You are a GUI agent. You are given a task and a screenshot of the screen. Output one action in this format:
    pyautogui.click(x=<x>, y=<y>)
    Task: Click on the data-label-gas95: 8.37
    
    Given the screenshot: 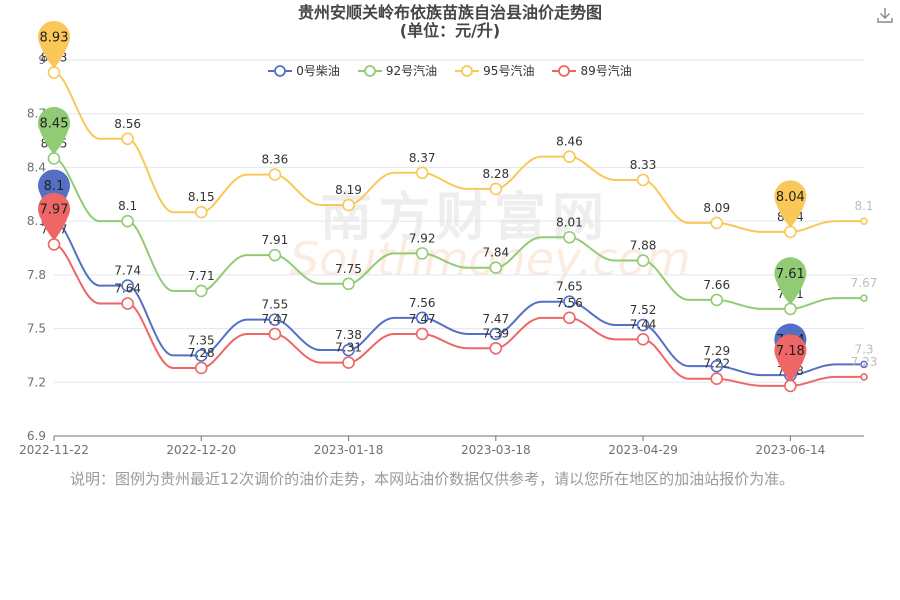 What is the action you would take?
    pyautogui.click(x=422, y=158)
    